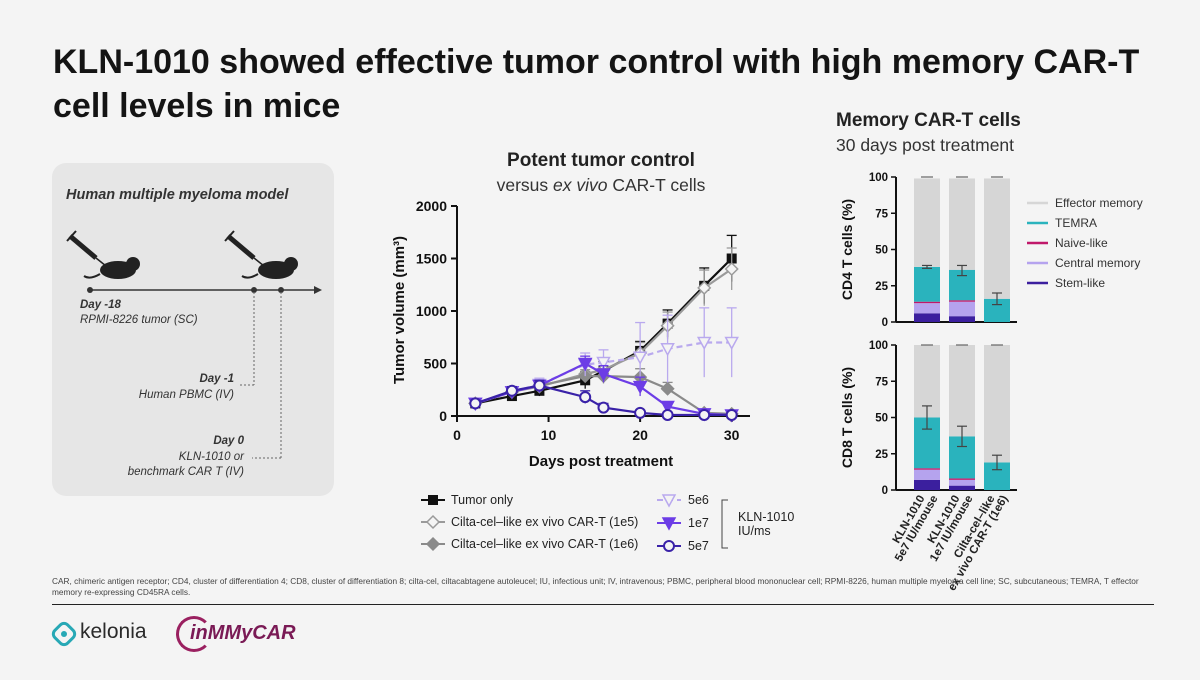 The width and height of the screenshot is (1200, 680). I want to click on line-chart-xlabel: Days post treatment, so click(601, 461).